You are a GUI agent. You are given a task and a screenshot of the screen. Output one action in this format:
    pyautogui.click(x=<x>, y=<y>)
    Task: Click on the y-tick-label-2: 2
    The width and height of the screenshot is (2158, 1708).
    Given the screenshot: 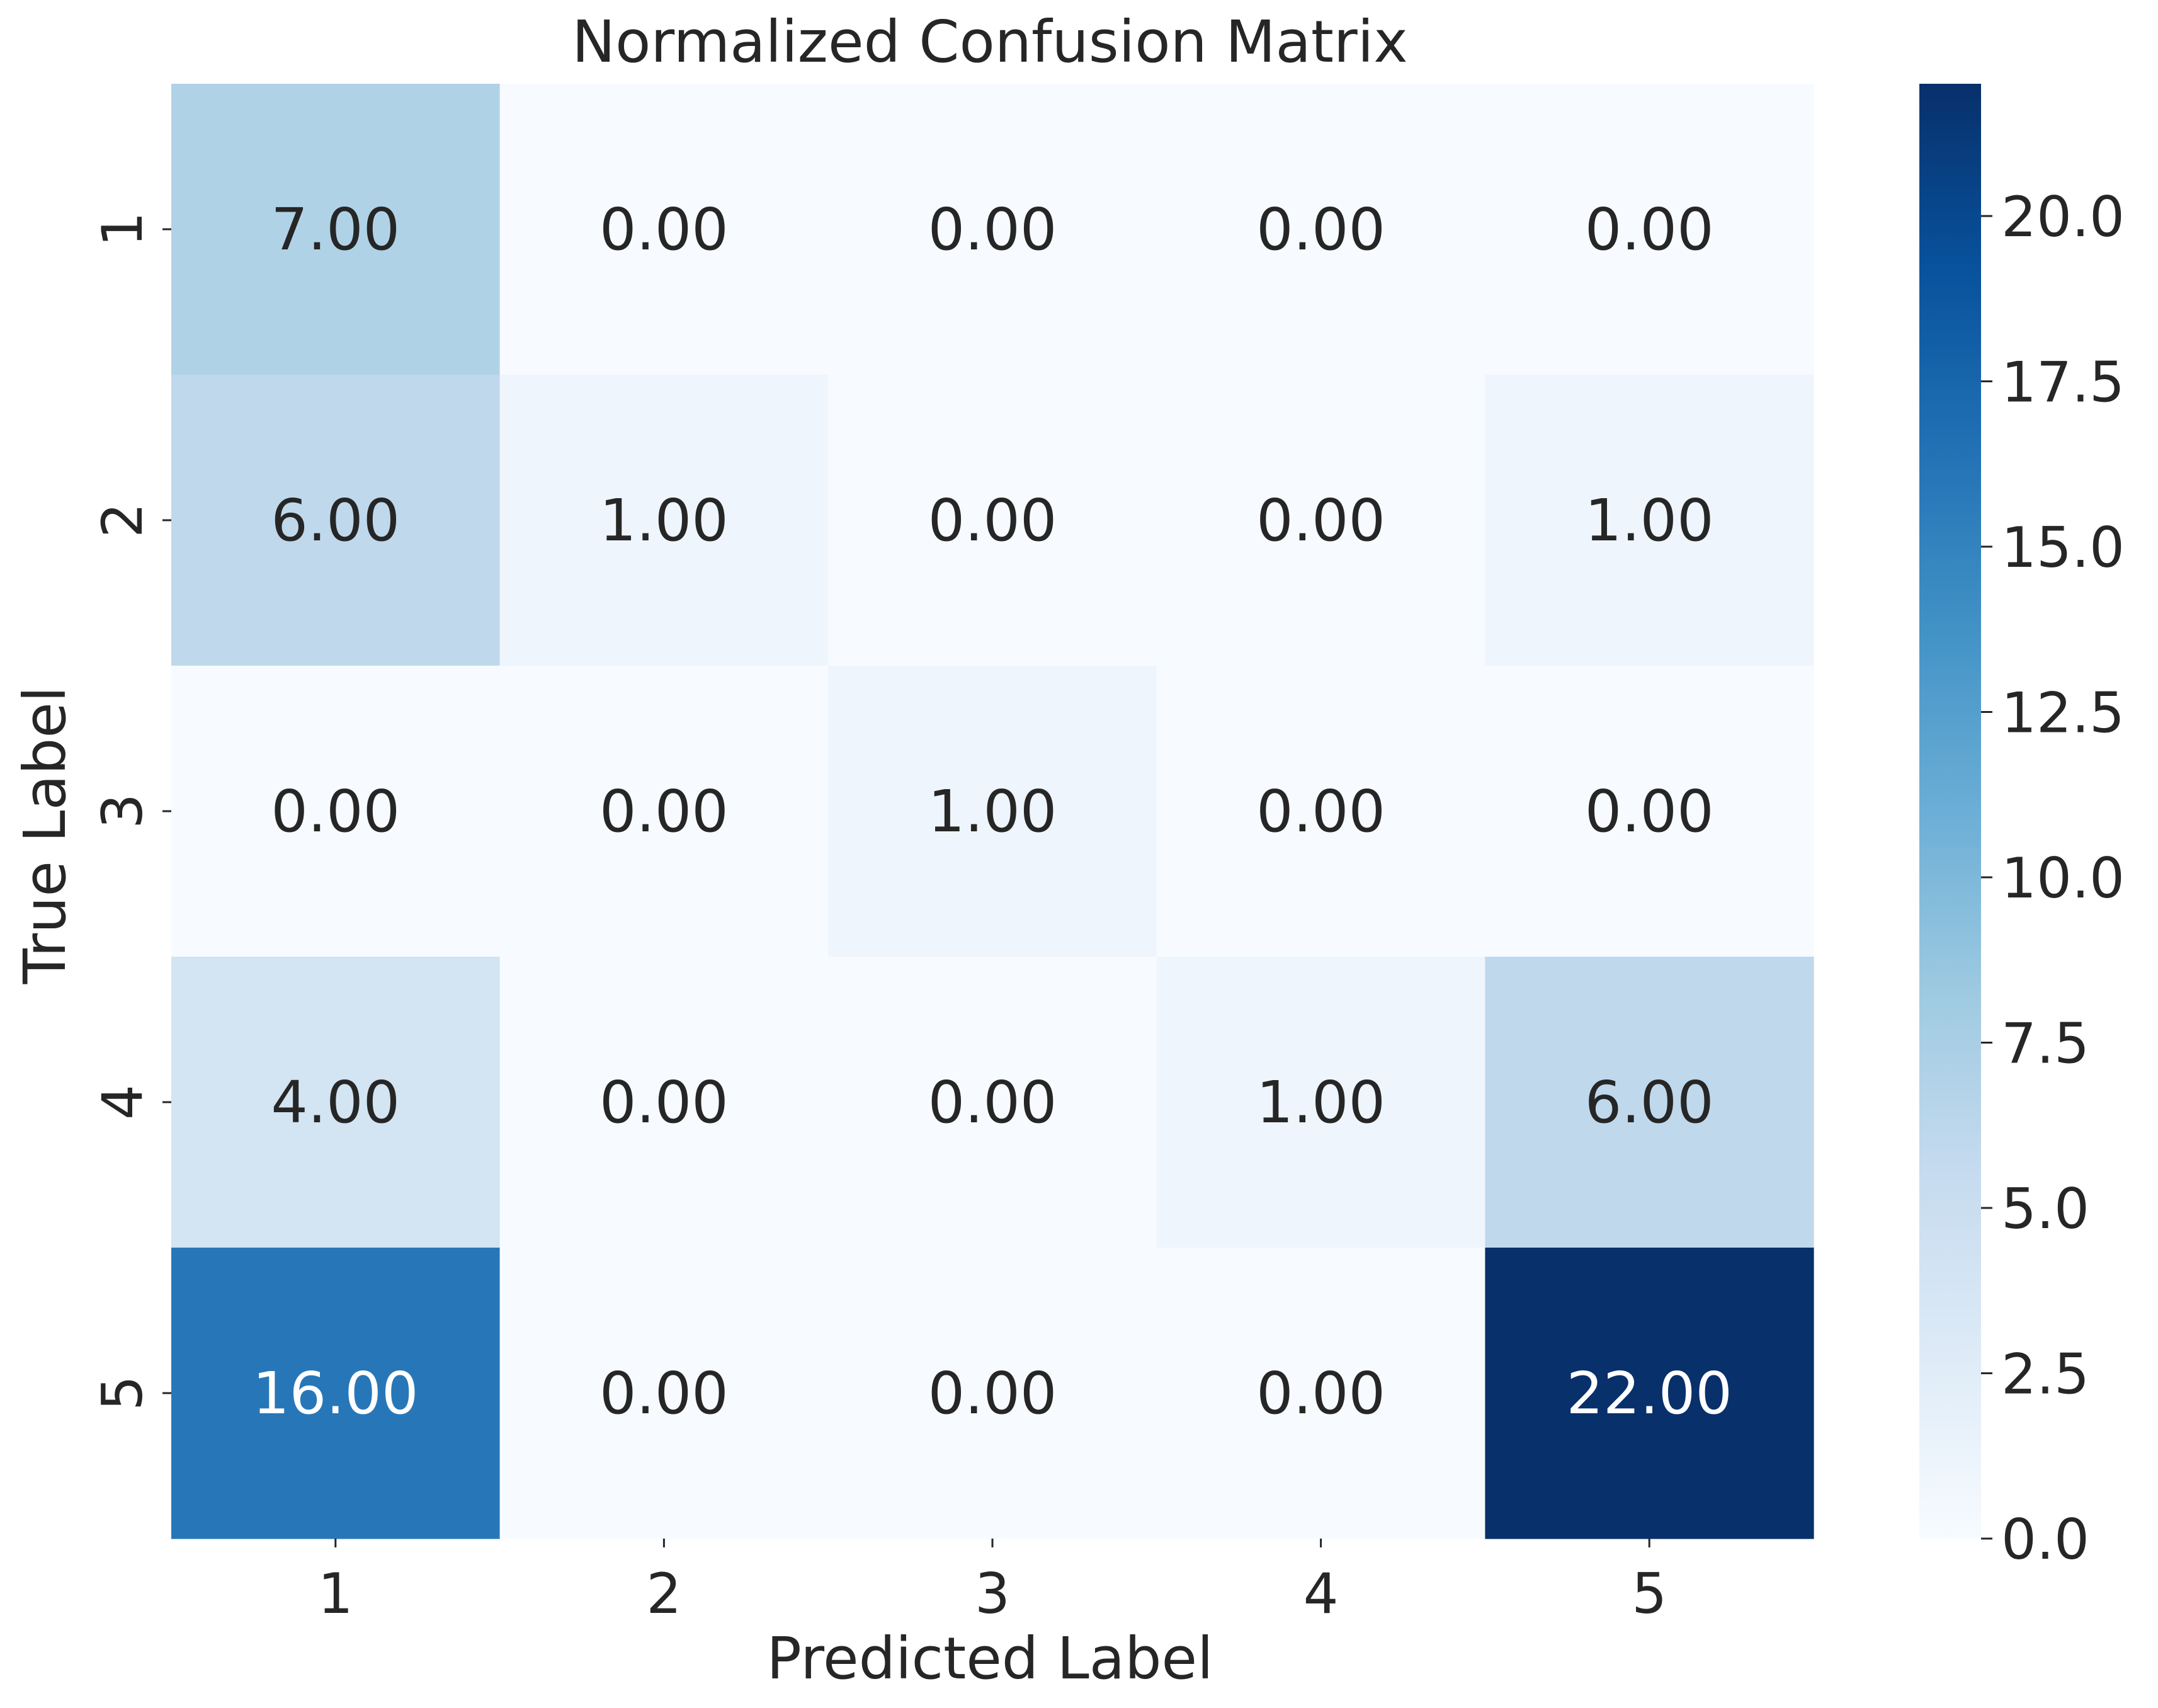 What is the action you would take?
    pyautogui.click(x=122, y=520)
    